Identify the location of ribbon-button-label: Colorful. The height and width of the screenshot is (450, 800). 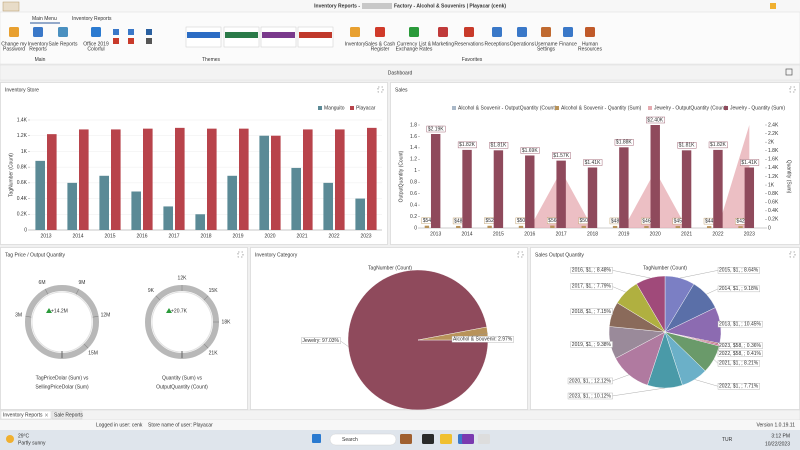
(95, 49).